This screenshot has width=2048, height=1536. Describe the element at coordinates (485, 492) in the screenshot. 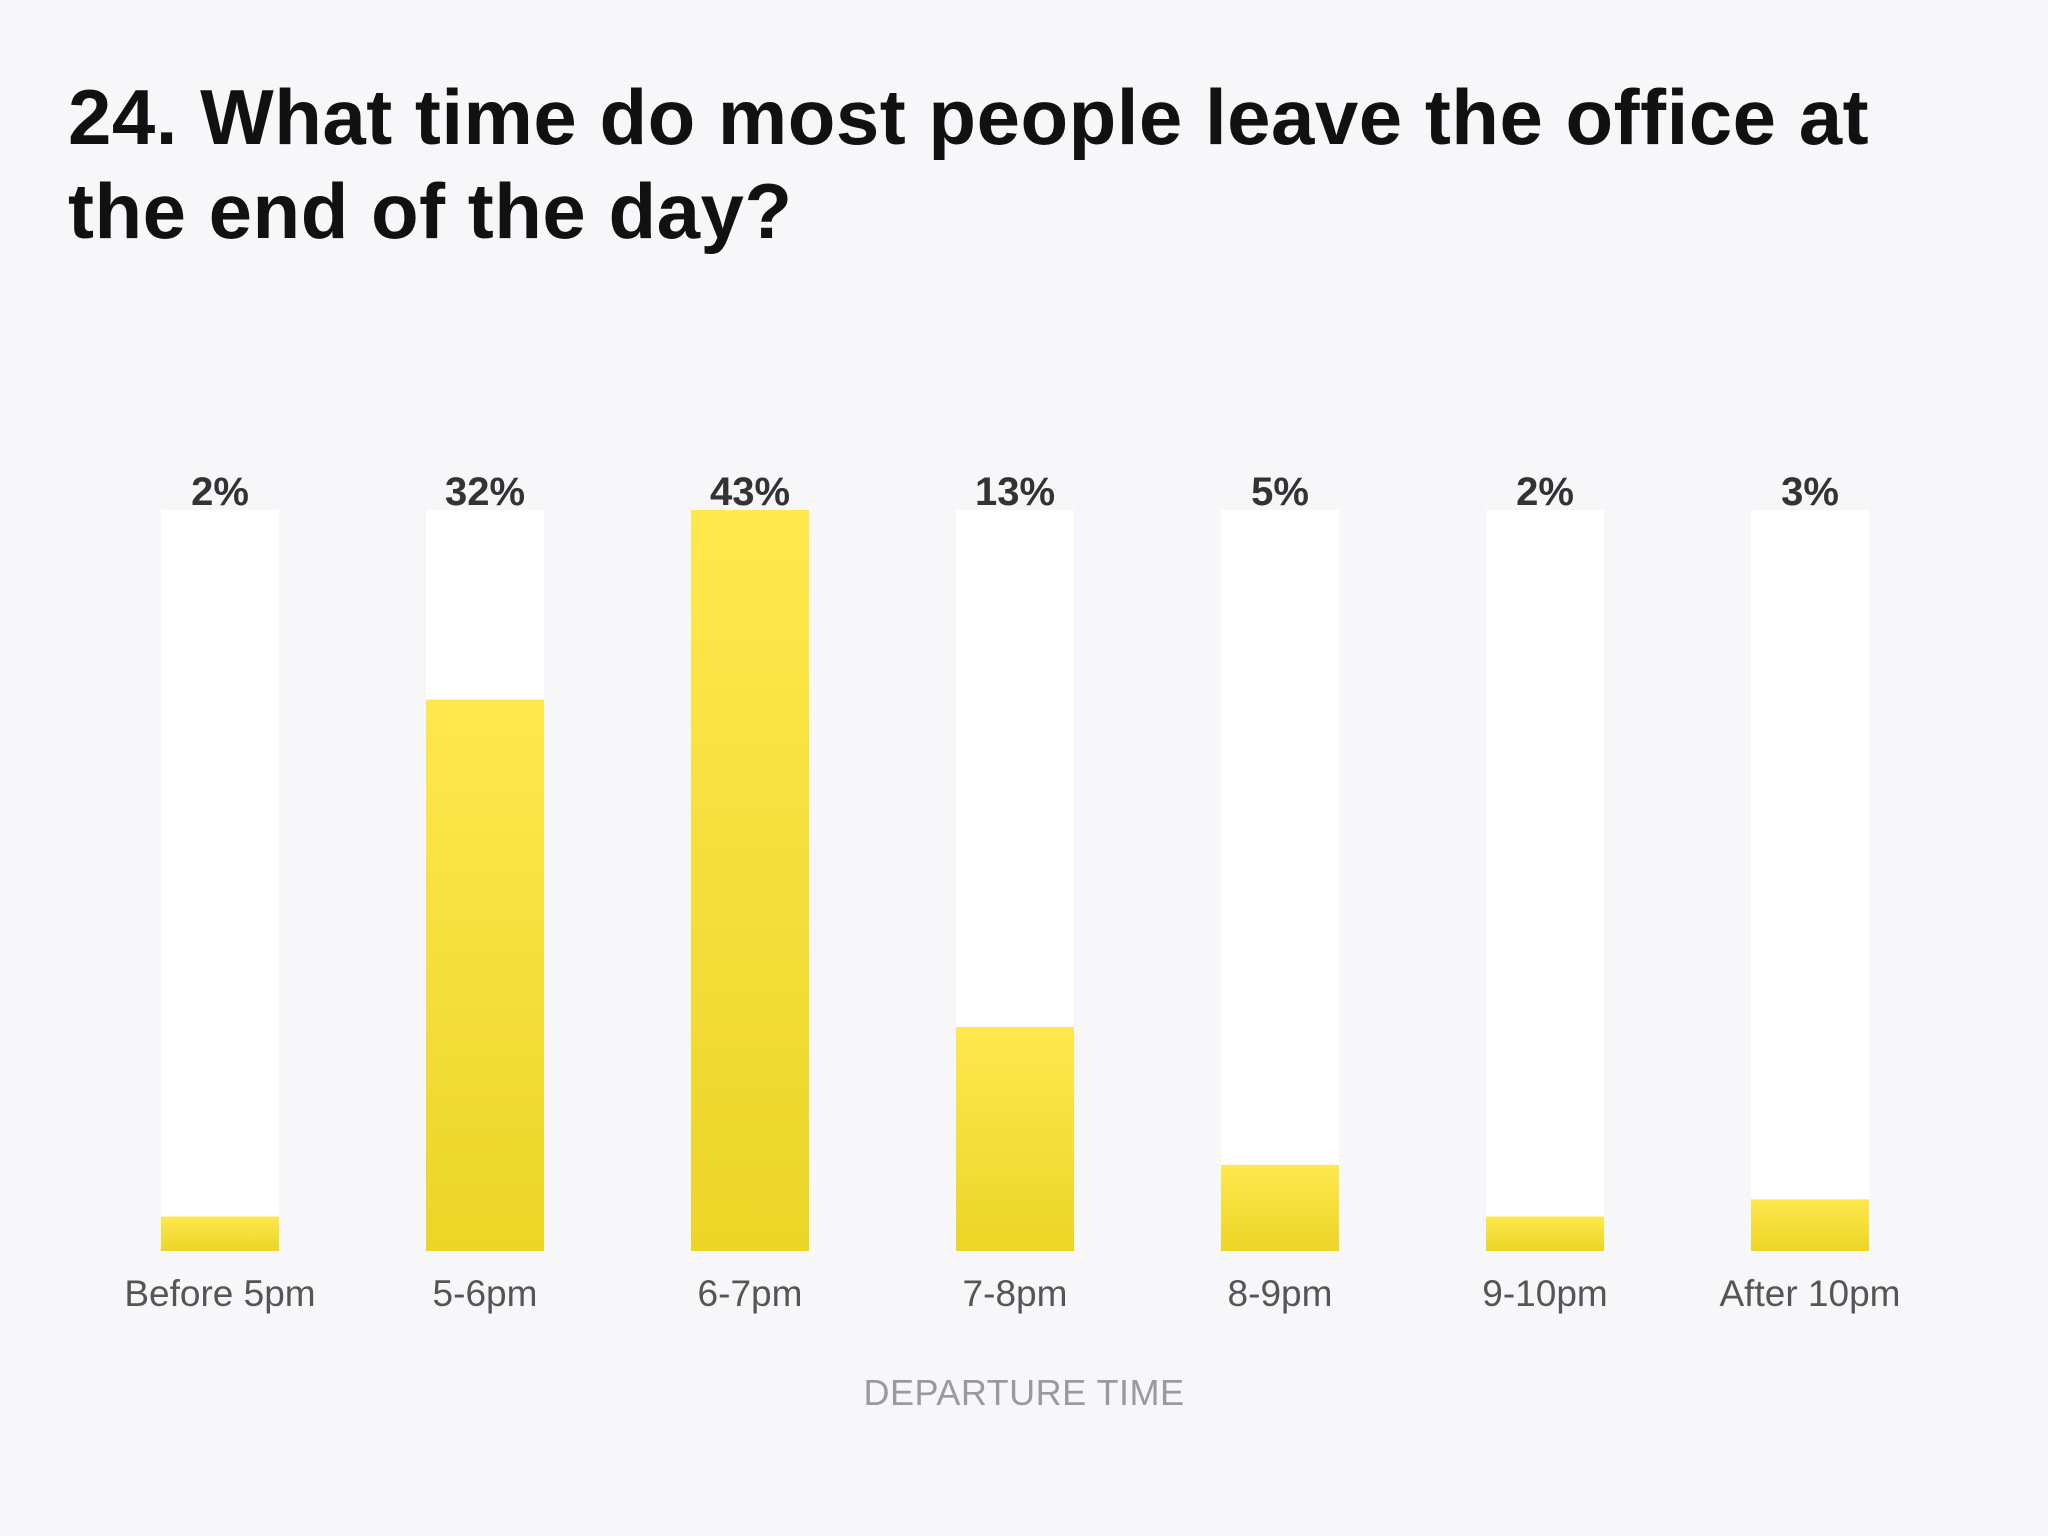

I see `value-label: 32%` at that location.